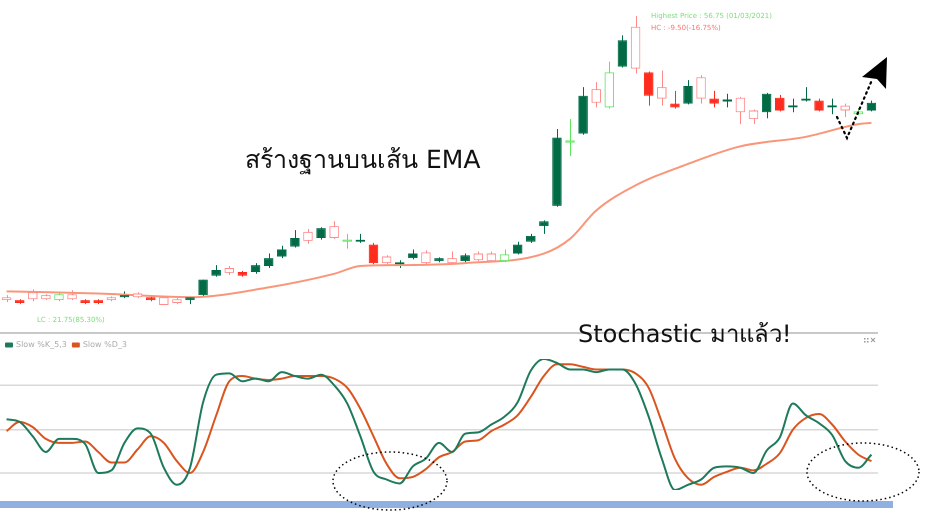 The height and width of the screenshot is (516, 926). I want to click on annotation: สร้างฐานบนเส้น EMA, so click(362, 159).